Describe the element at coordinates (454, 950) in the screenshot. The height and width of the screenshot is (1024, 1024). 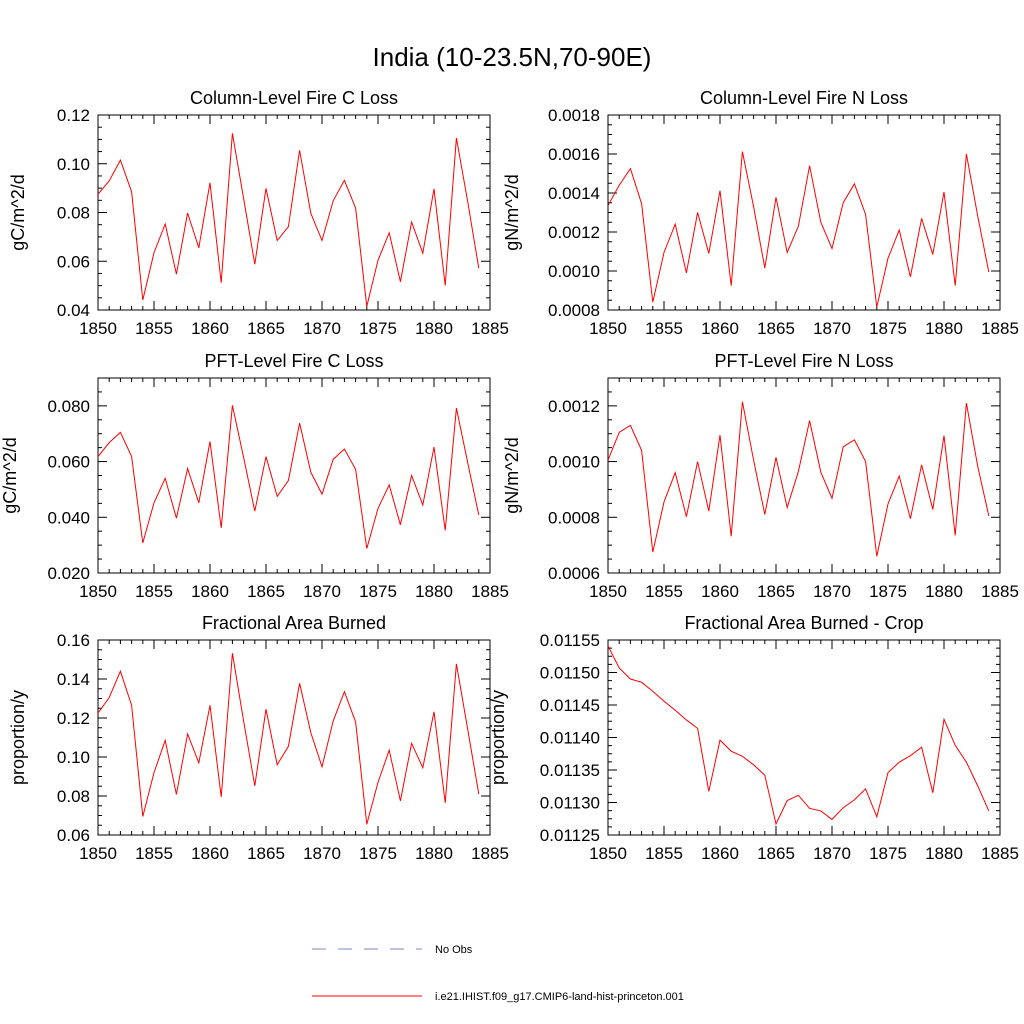
I see `legend-label-no-obs: No Obs` at that location.